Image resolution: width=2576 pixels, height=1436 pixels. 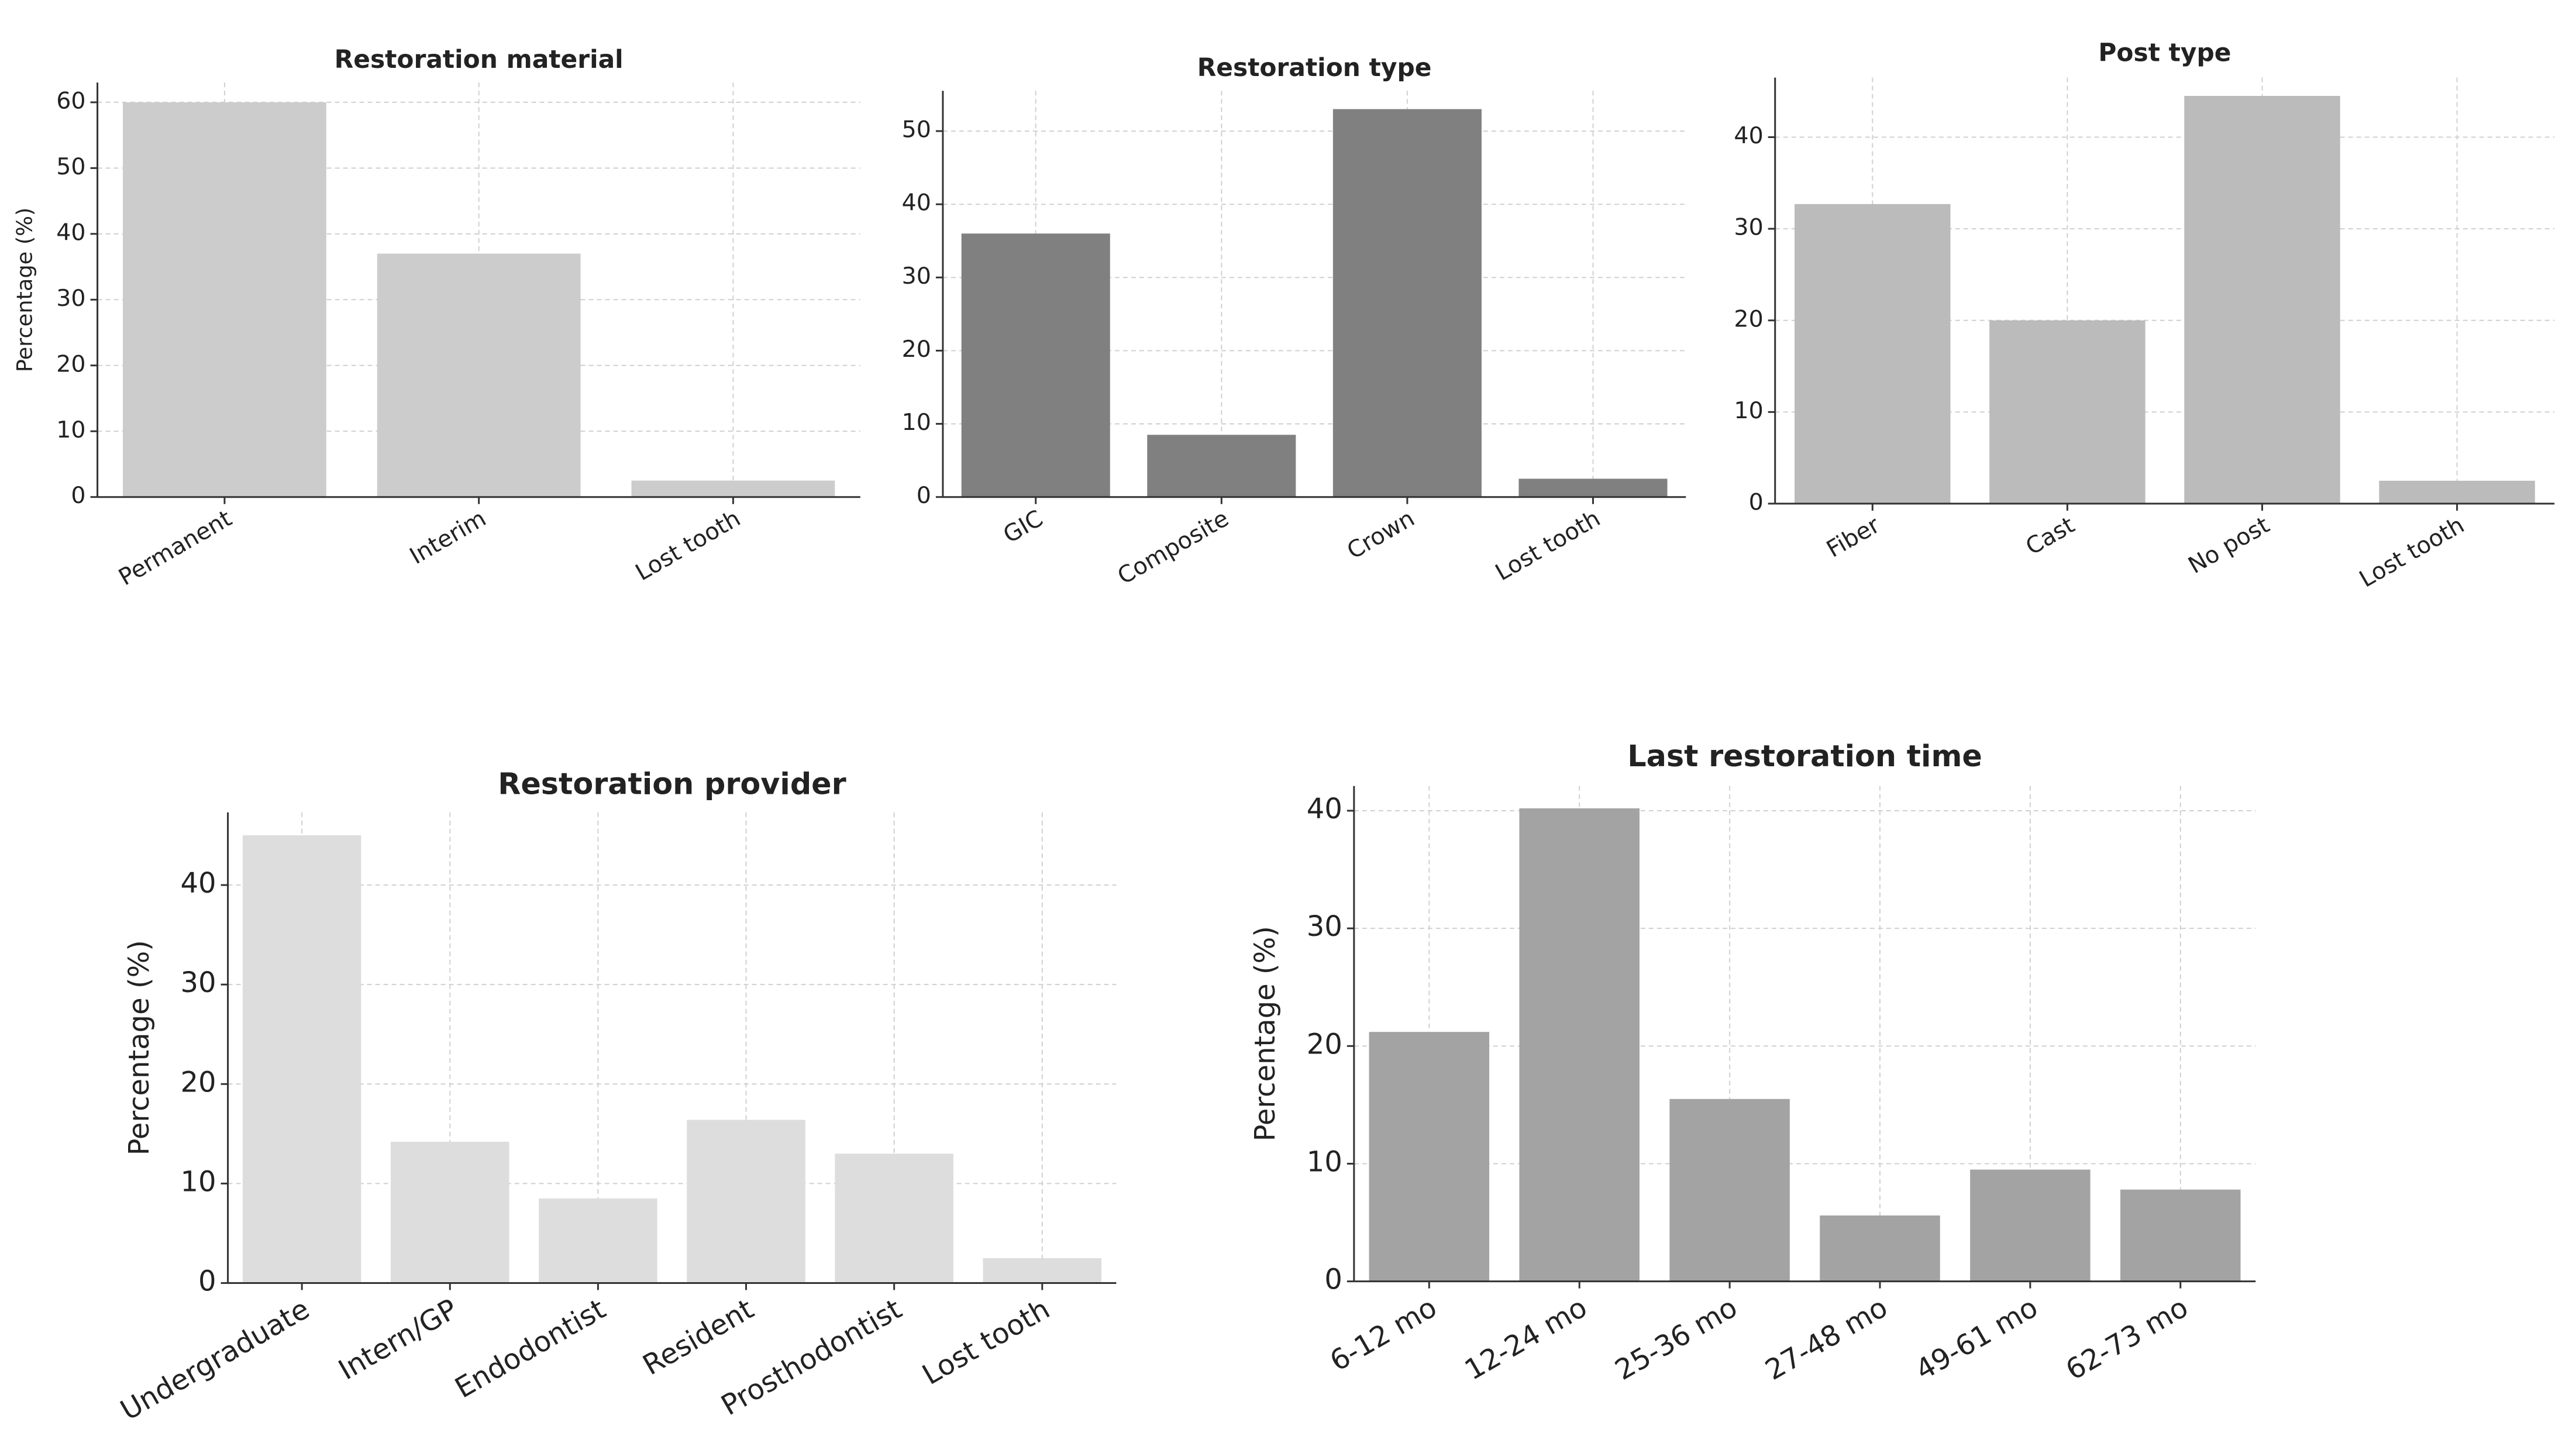 What do you see at coordinates (2164, 53) in the screenshot?
I see `chart-title: Post type` at bounding box center [2164, 53].